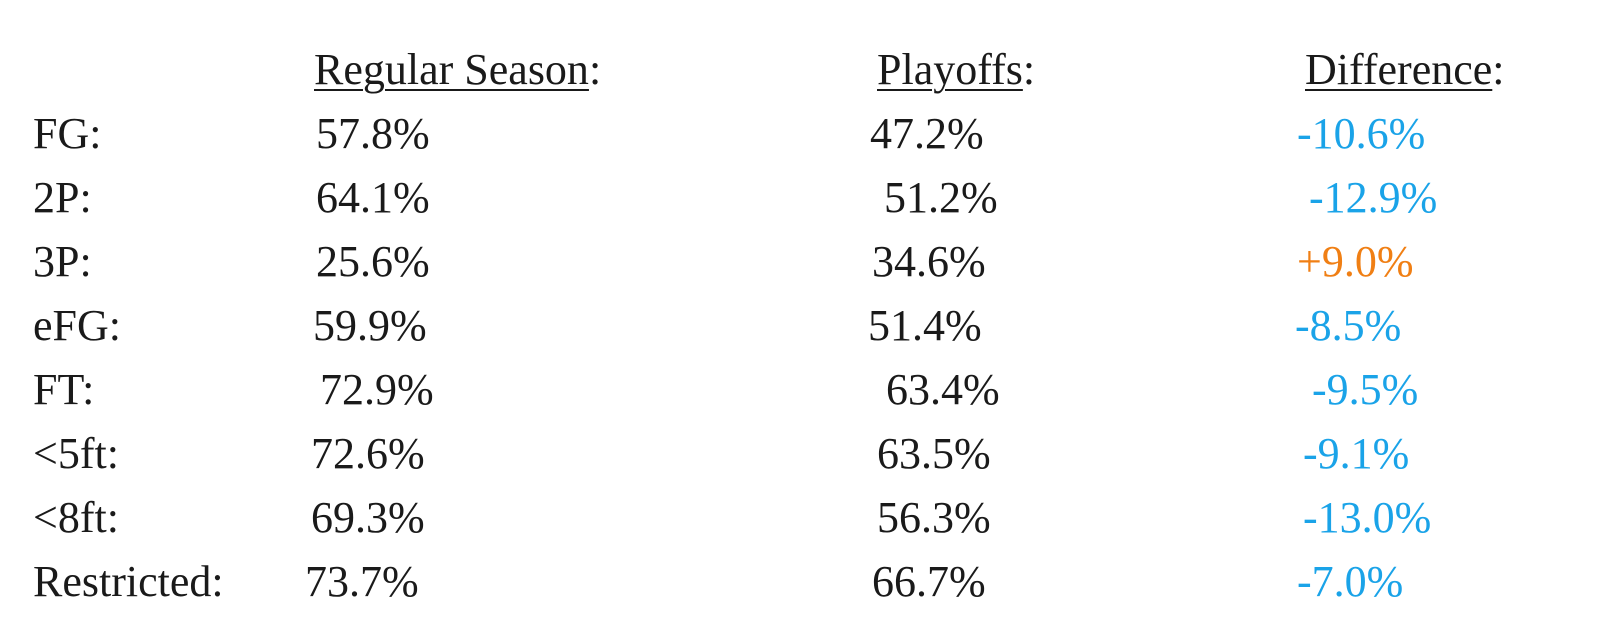  What do you see at coordinates (1399, 69) in the screenshot?
I see `difference-header-text: Difference` at bounding box center [1399, 69].